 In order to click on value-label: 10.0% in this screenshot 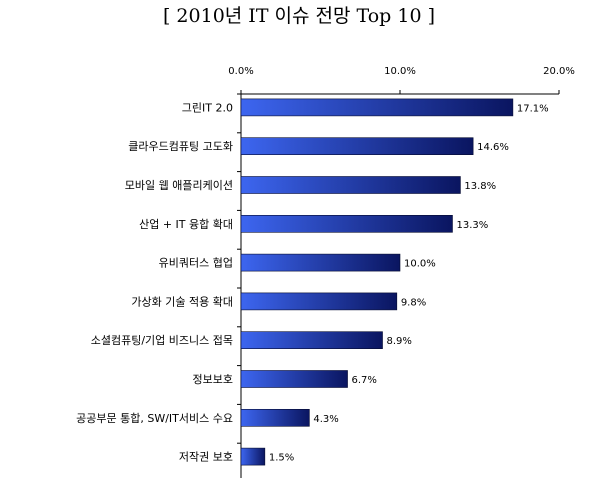, I will do `click(420, 264)`.